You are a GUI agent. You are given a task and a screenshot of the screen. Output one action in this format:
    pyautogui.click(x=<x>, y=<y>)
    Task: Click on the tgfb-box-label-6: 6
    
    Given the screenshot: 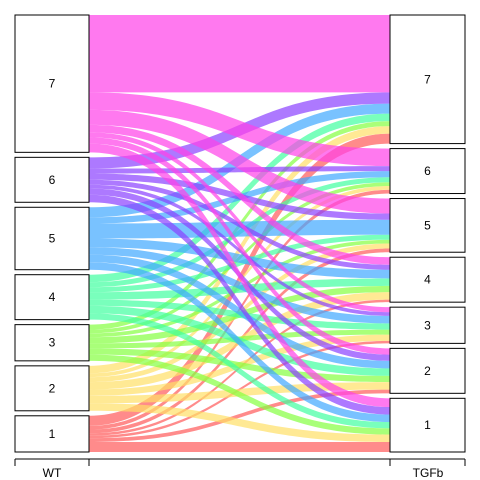 What is the action you would take?
    pyautogui.click(x=427, y=171)
    